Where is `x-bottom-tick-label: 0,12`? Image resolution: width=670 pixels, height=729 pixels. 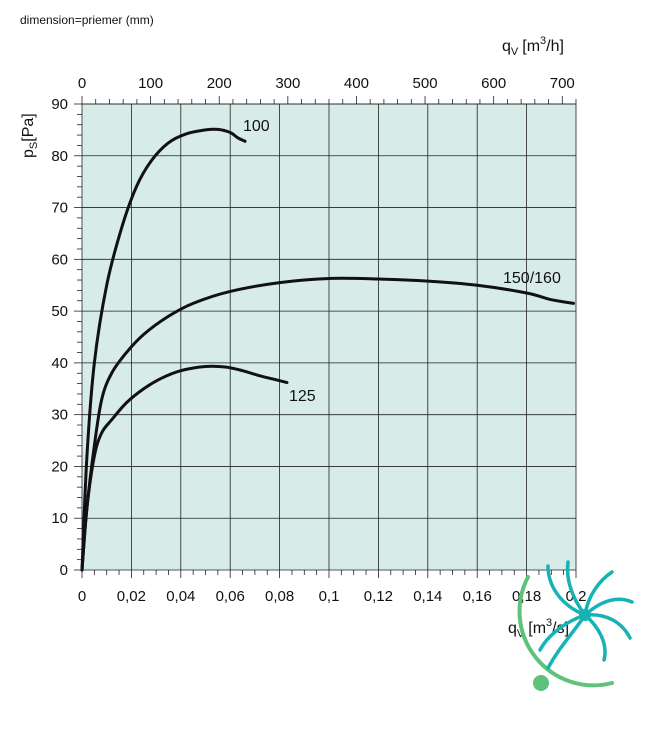
x-bottom-tick-label: 0,12 is located at coordinates (378, 596).